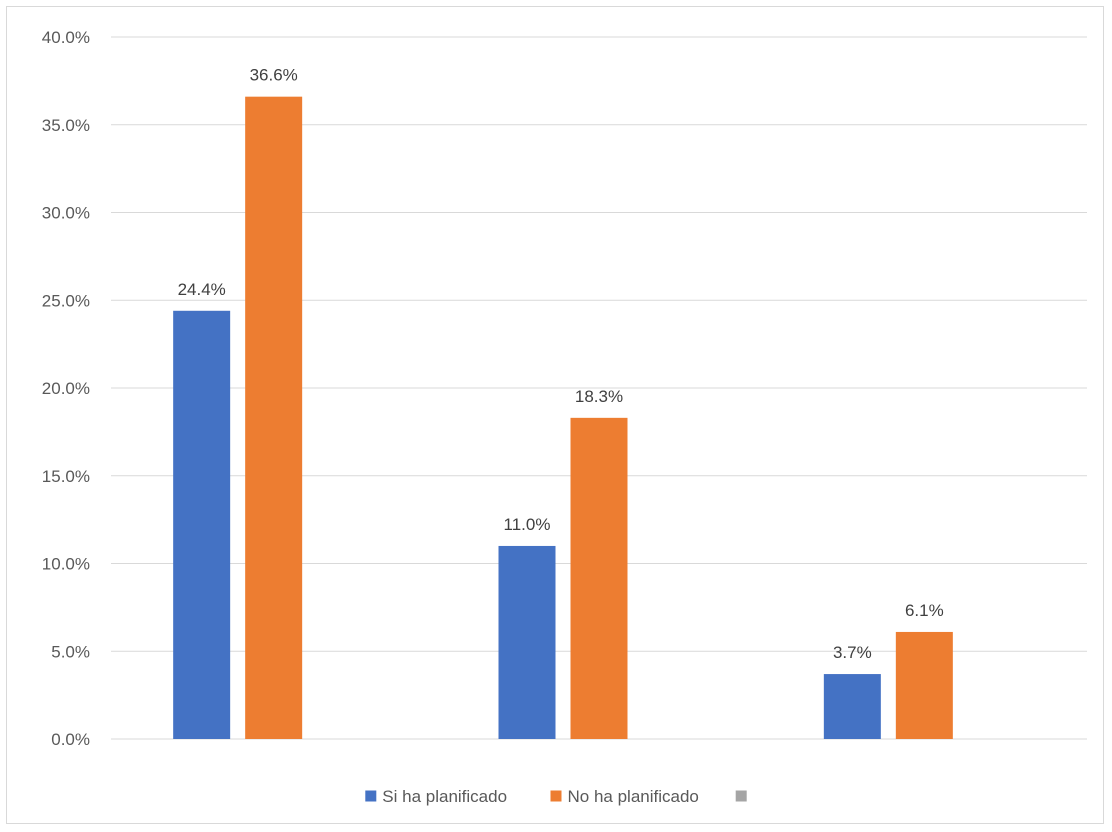 The image size is (1112, 832). I want to click on y-tick-label: 20.0%, so click(66, 388).